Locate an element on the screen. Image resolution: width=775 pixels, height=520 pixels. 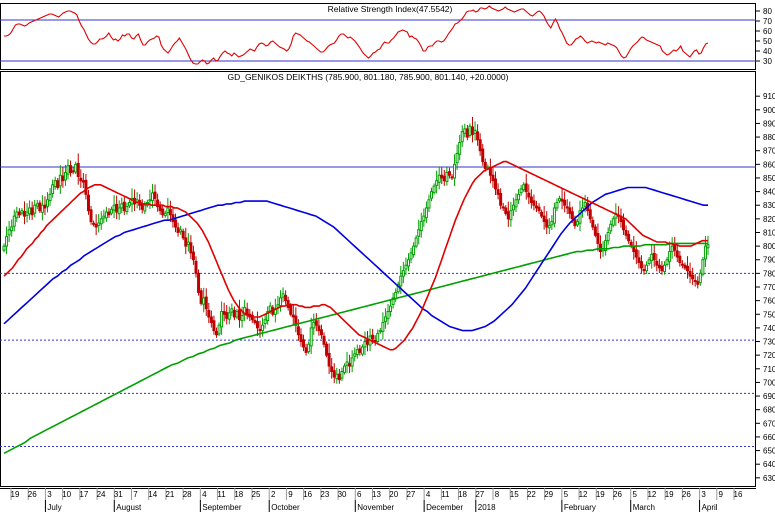
x-day-label: 9 is located at coordinates (290, 494).